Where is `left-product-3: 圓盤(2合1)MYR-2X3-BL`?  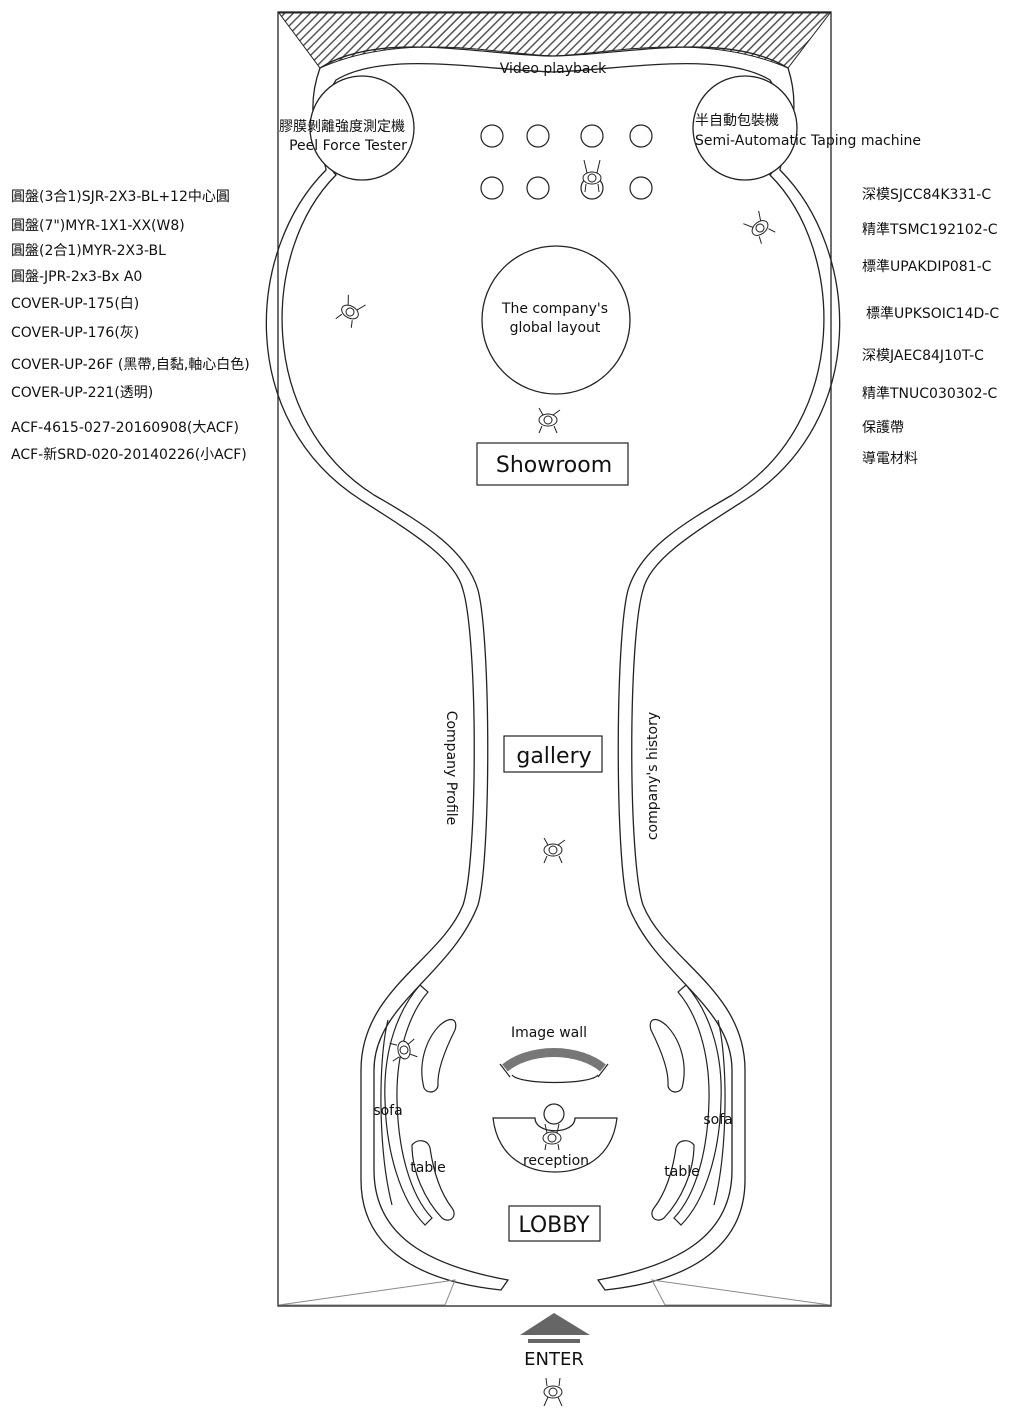
left-product-3: 圓盤(2合1)MYR-2X3-BL is located at coordinates (88, 251).